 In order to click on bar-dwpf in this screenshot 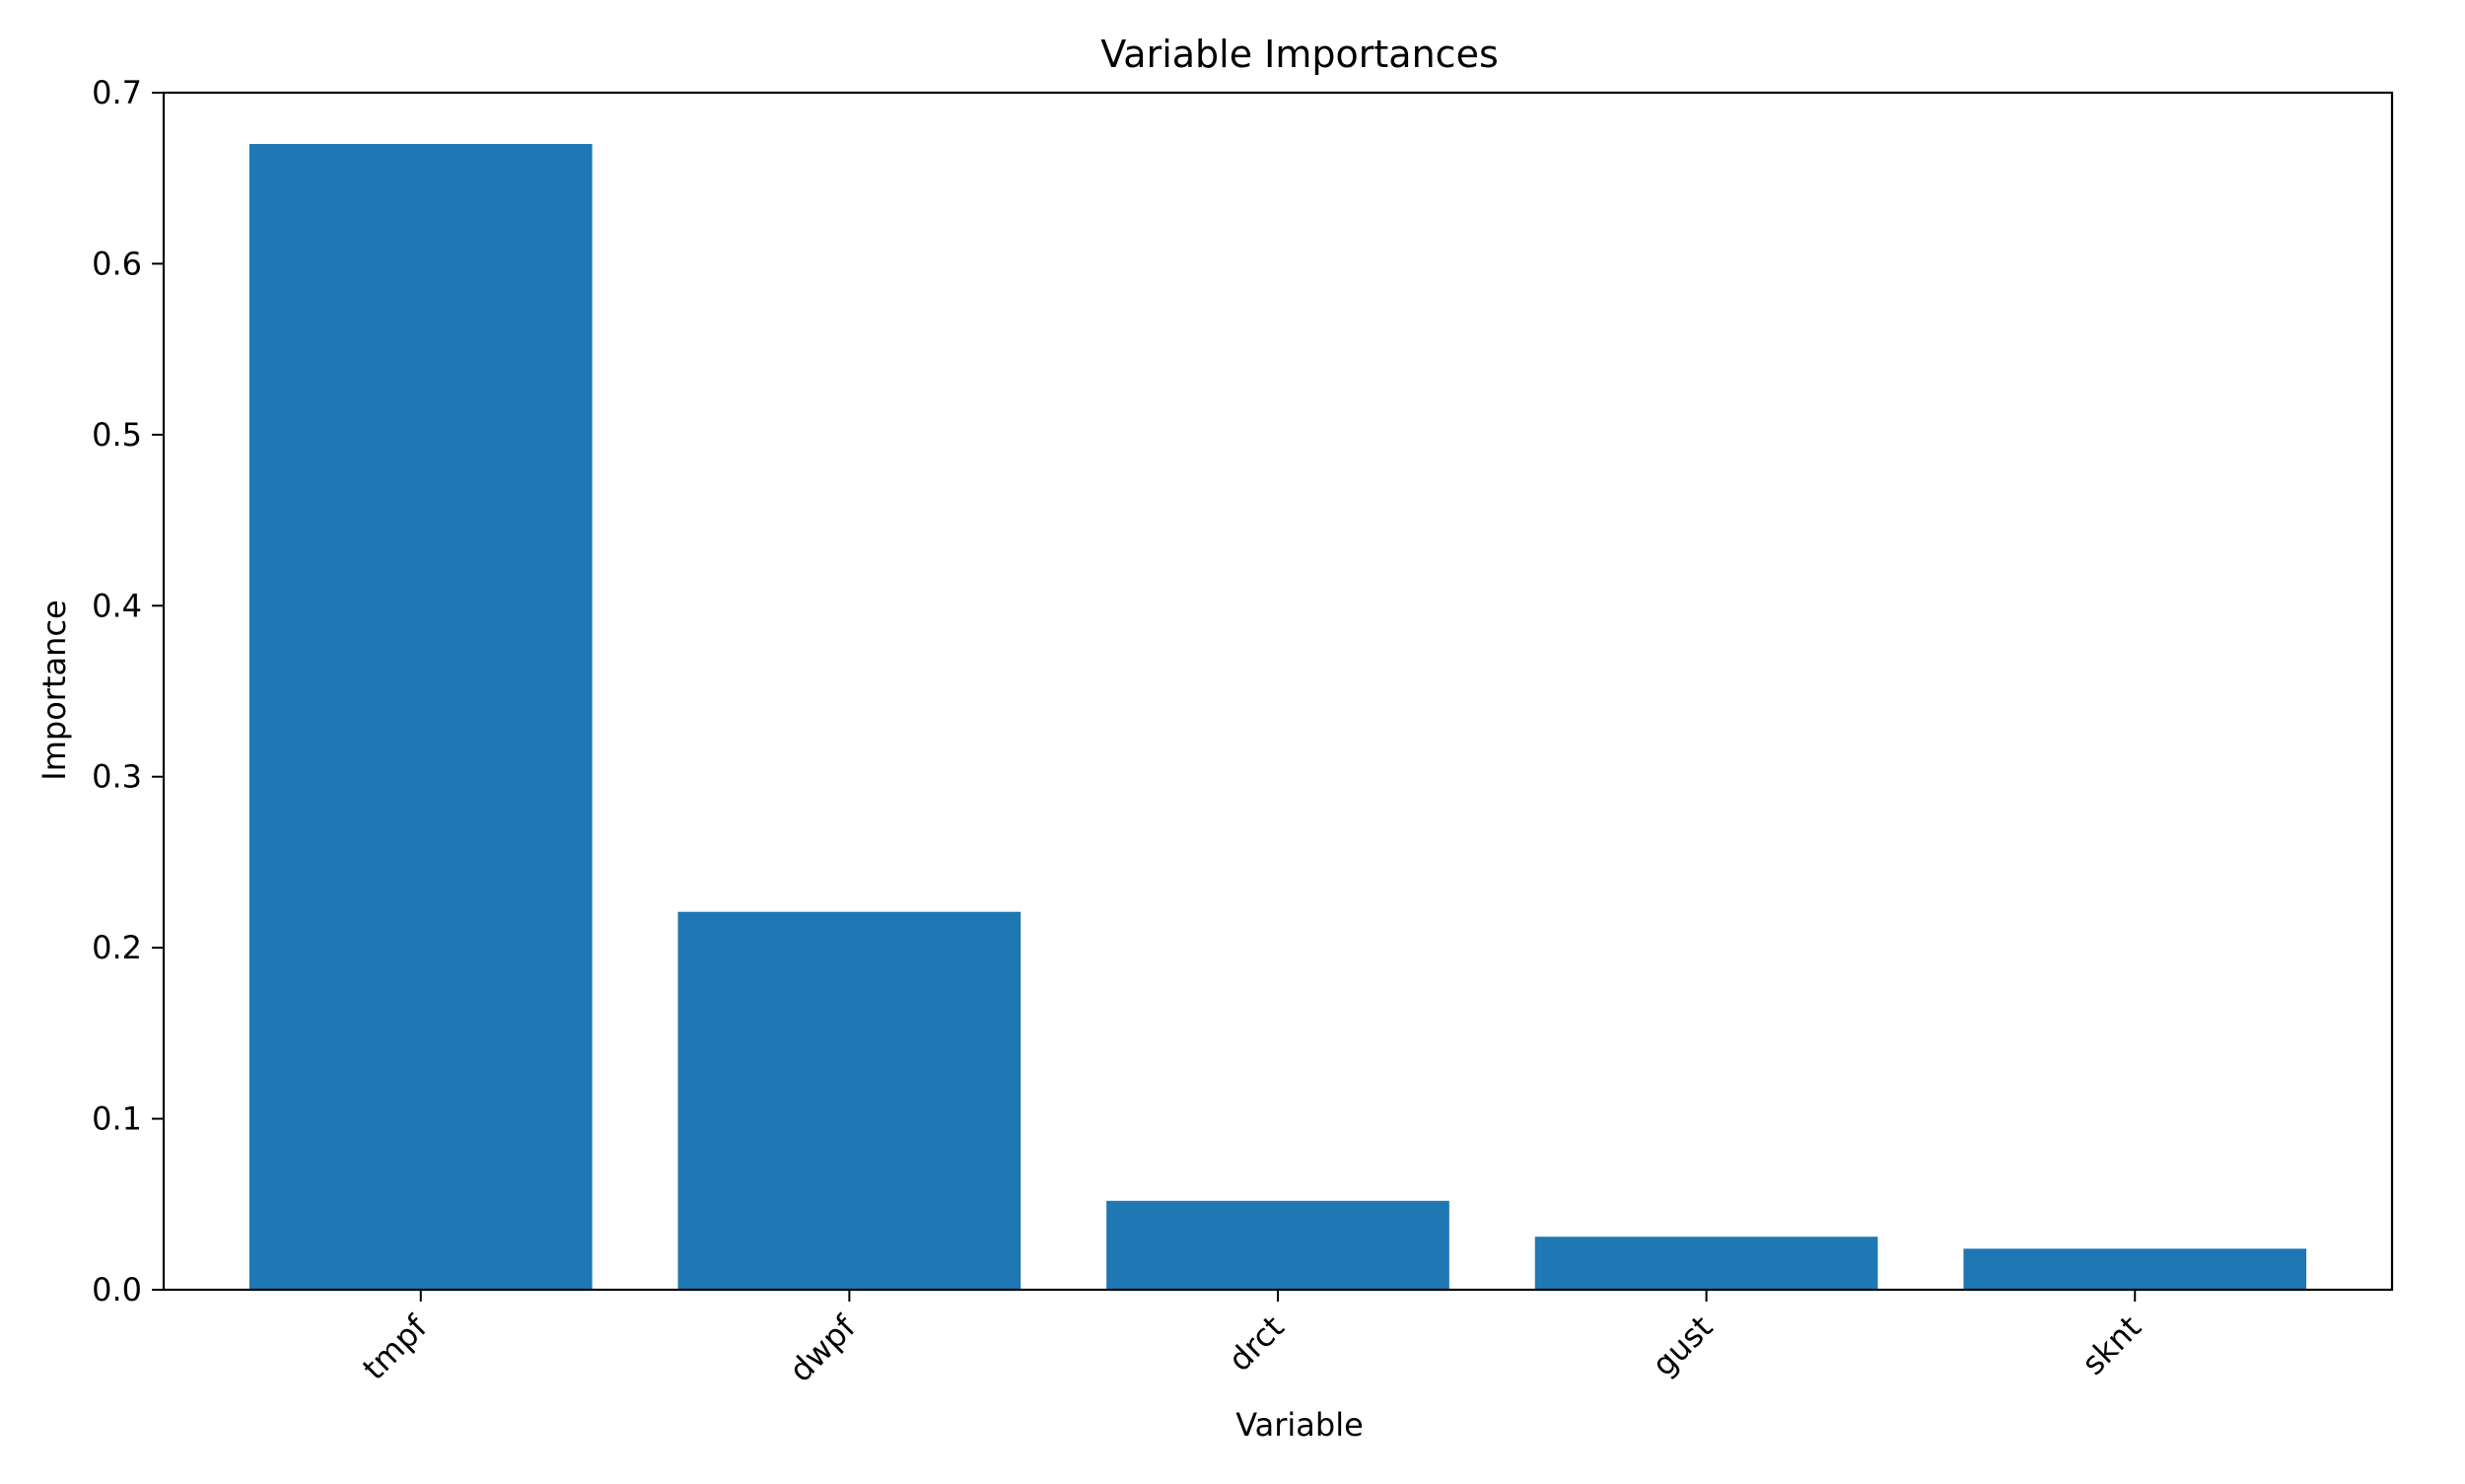, I will do `click(849, 1100)`.